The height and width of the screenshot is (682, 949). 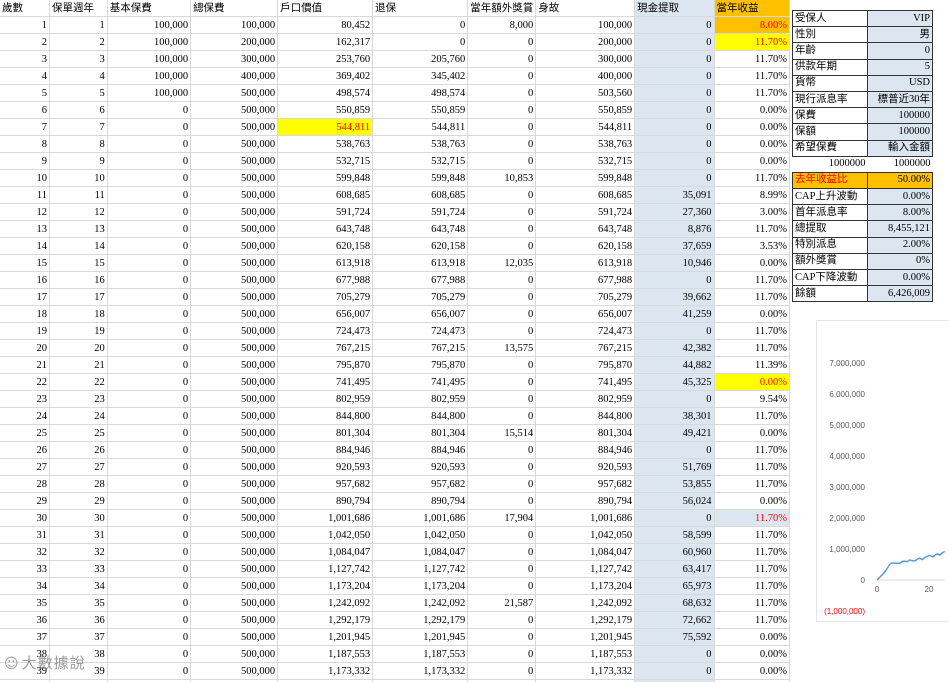 I want to click on table-cell: 767,215, so click(x=325, y=348).